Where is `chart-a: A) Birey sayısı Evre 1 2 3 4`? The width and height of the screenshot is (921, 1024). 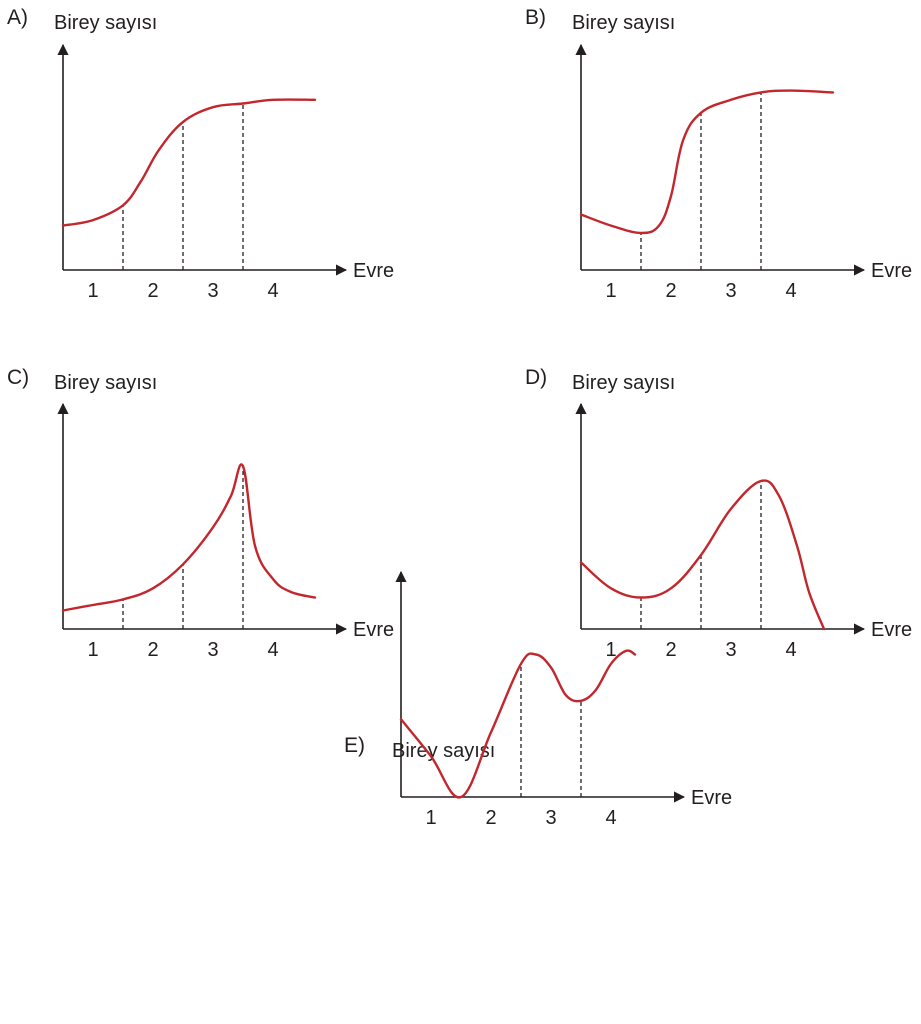 chart-a: A) Birey sayısı Evre 1 2 3 4 is located at coordinates (200, 154).